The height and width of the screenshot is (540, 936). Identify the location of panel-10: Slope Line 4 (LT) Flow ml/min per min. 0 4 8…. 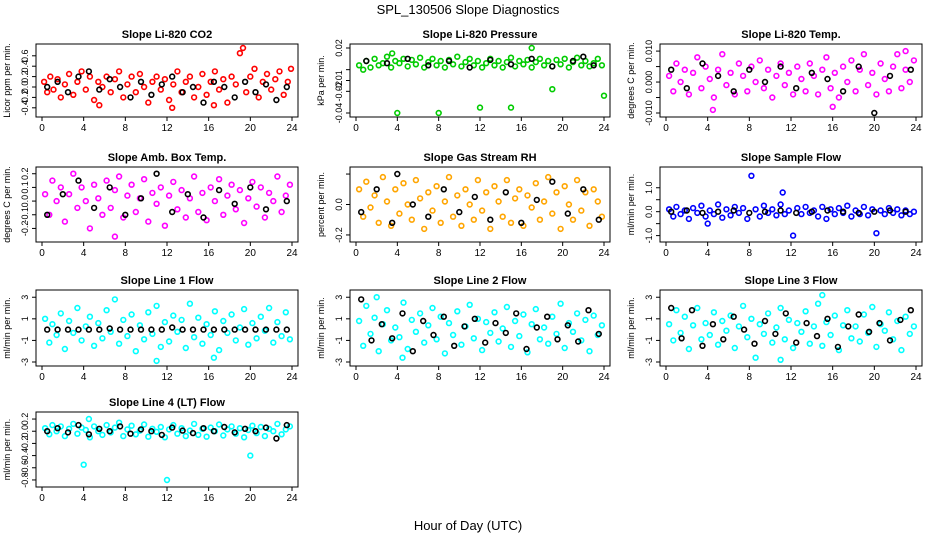
(150, 450).